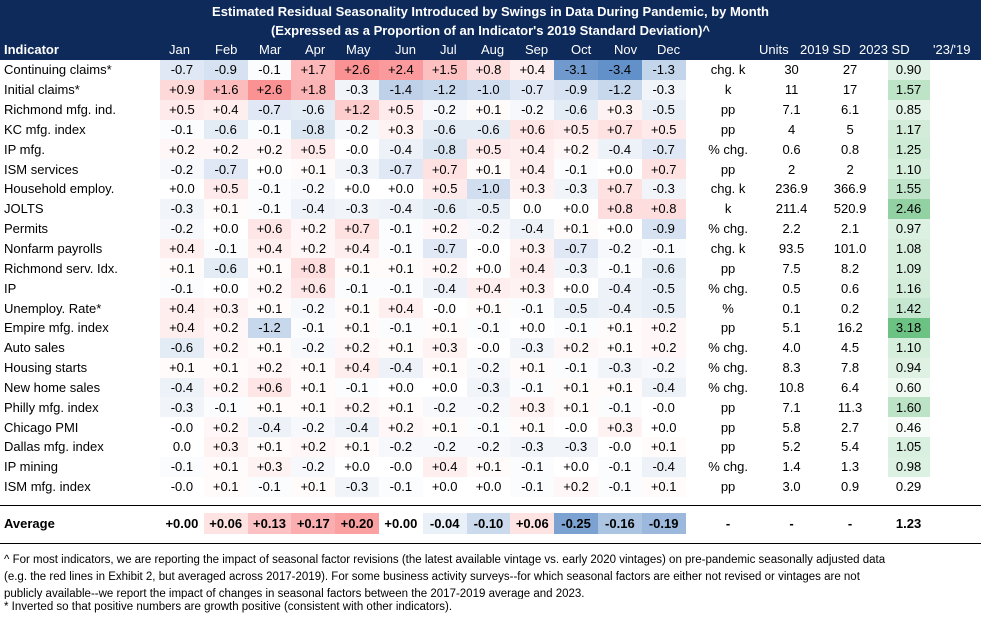  What do you see at coordinates (791, 523) in the screenshot?
I see `average-sd-2019-cell: -` at bounding box center [791, 523].